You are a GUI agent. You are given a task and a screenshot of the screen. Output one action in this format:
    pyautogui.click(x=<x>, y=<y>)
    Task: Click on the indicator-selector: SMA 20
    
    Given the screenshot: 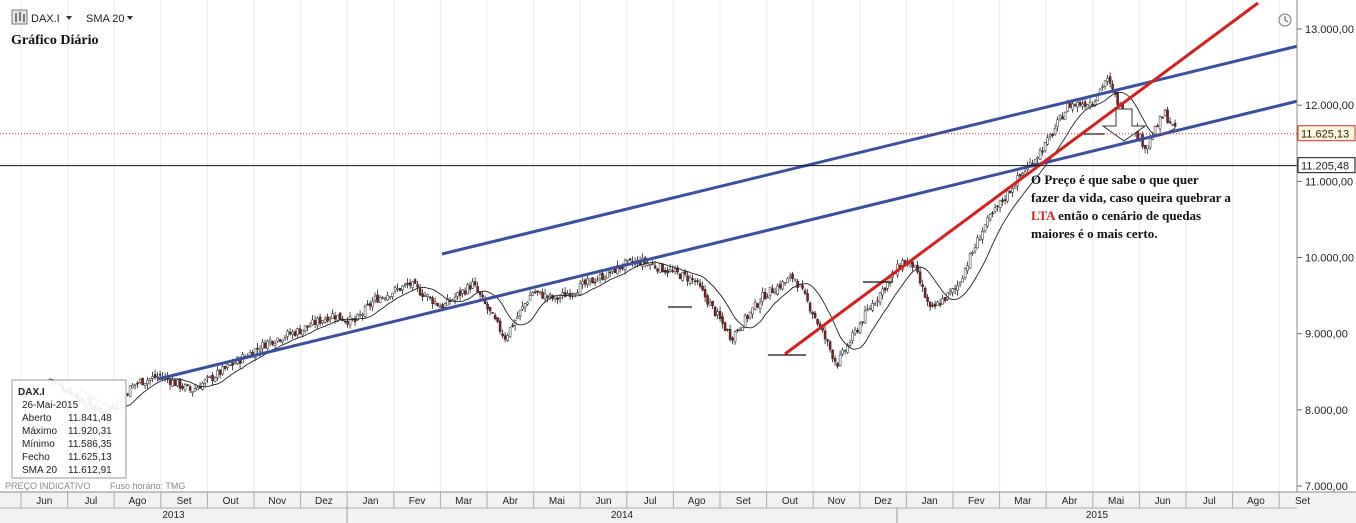 What is the action you would take?
    pyautogui.click(x=109, y=19)
    